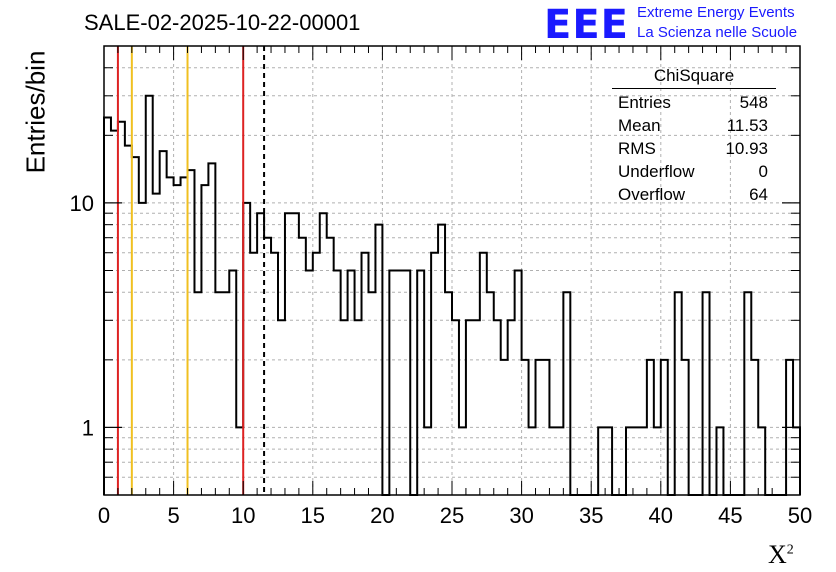 This screenshot has height=572, width=836. I want to click on x-tick-label: 40, so click(661, 515).